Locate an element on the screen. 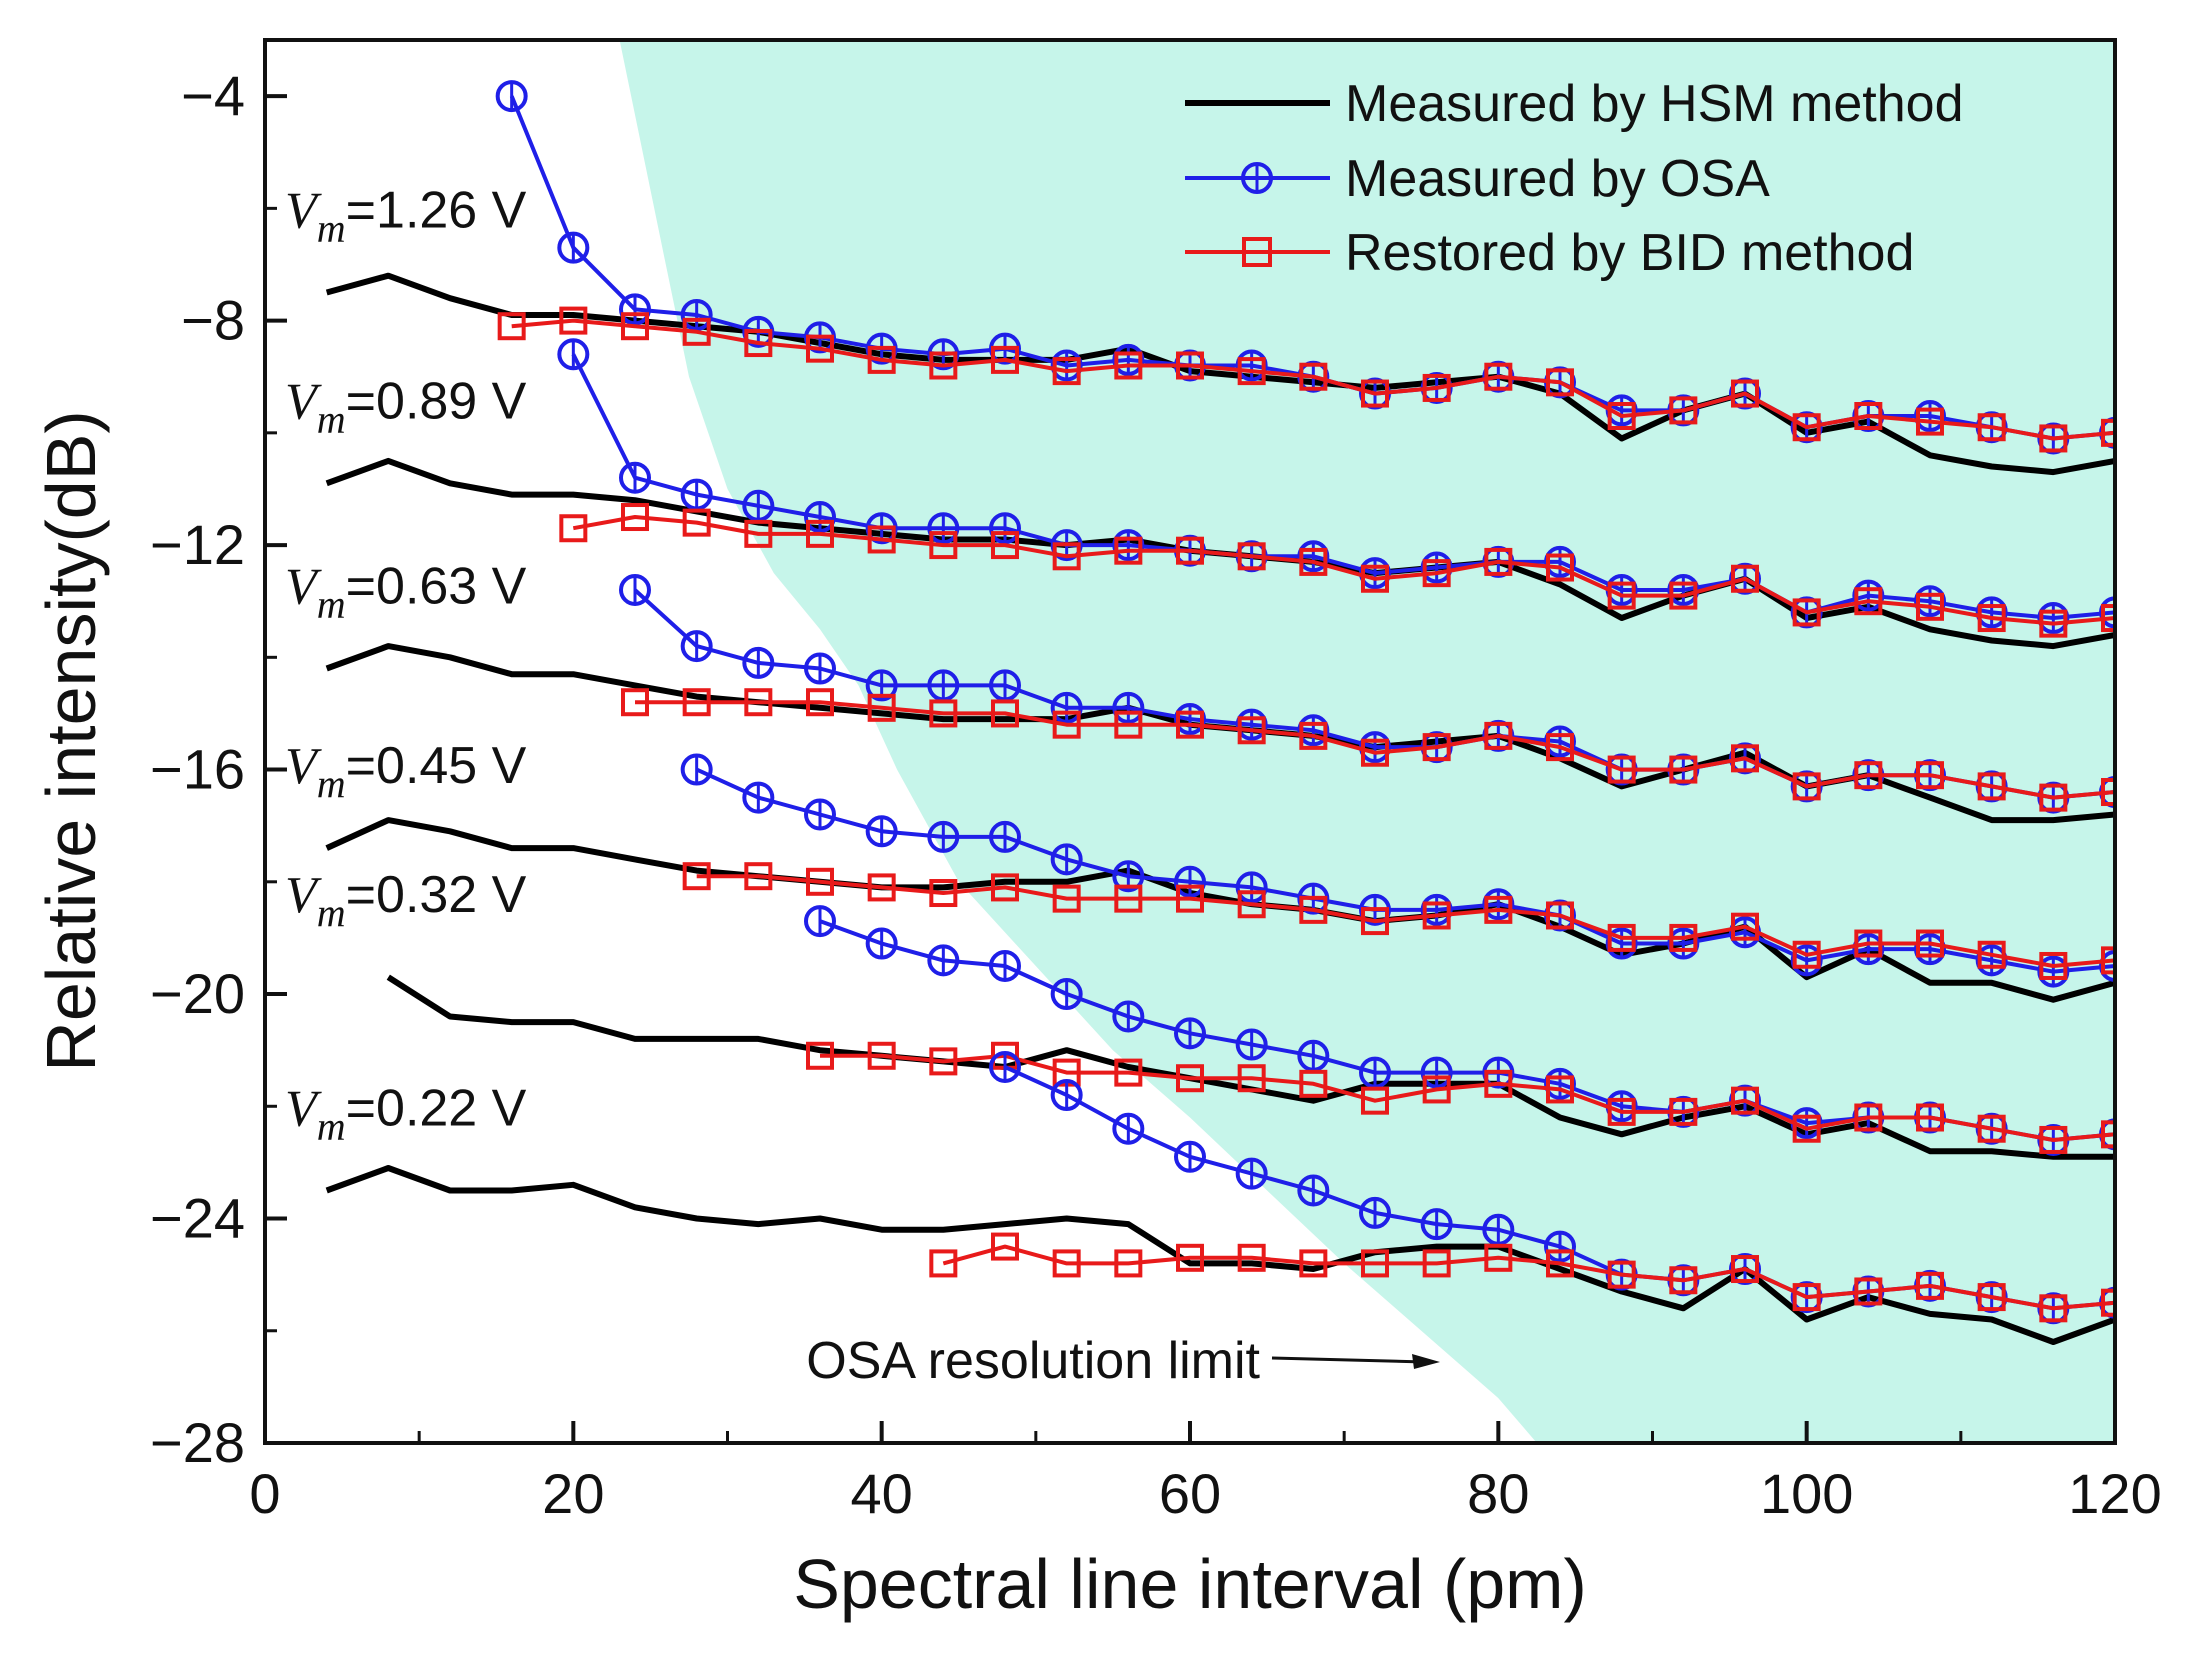 The height and width of the screenshot is (1655, 2197). legend-label-bid: Restored by BID method is located at coordinates (1629, 253).